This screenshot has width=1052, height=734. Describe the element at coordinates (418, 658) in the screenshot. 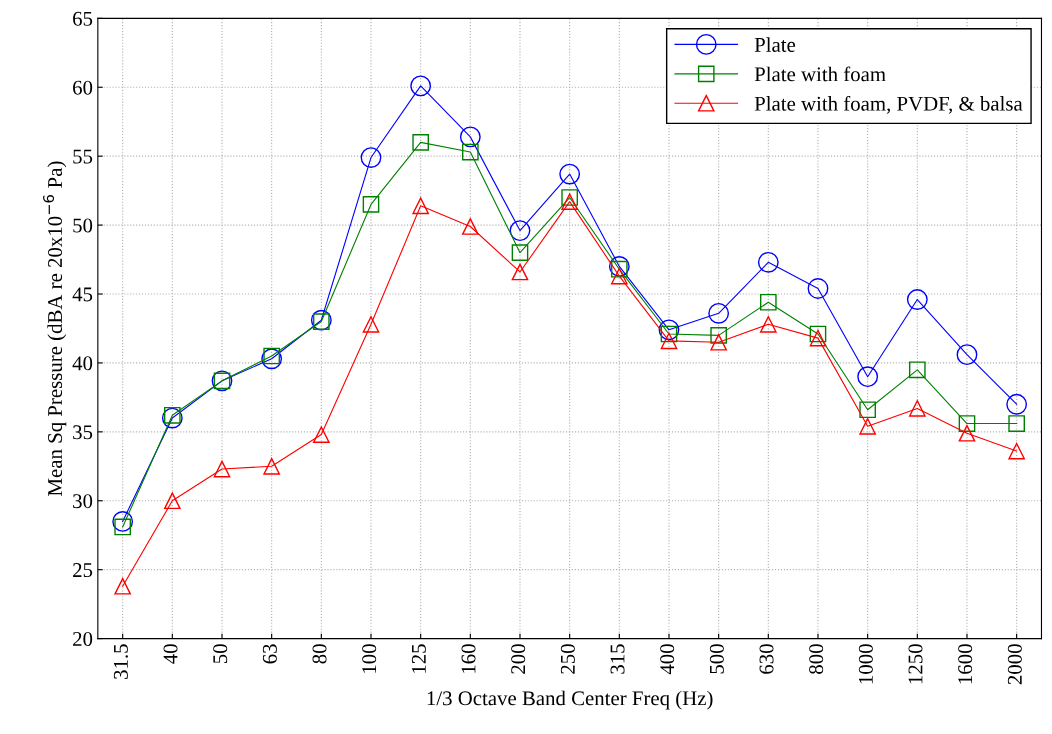

I see `x-tick-label: 125` at that location.